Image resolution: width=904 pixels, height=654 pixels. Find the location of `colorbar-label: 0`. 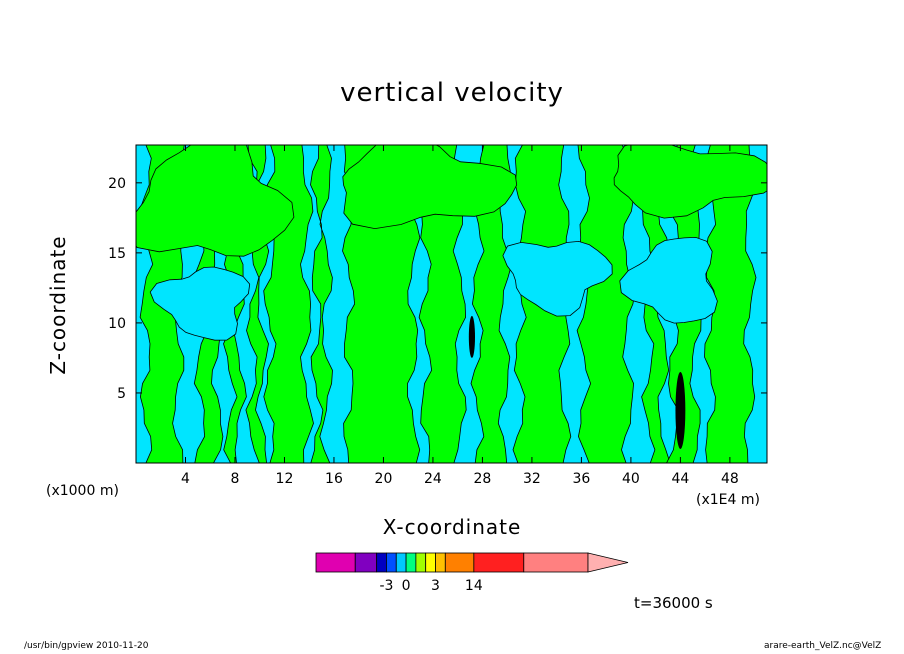

colorbar-label: 0 is located at coordinates (406, 586).